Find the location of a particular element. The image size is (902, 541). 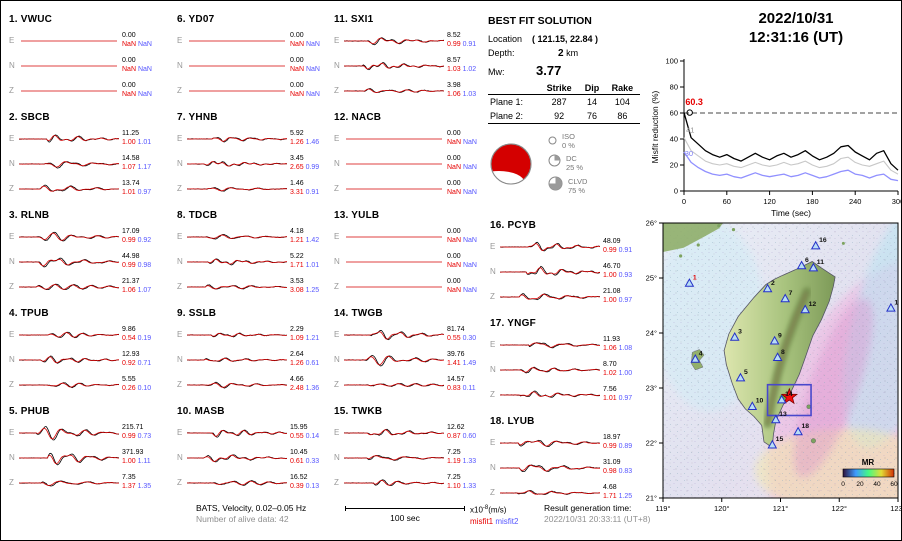

svg-text: 25° is located at coordinates (651, 278).